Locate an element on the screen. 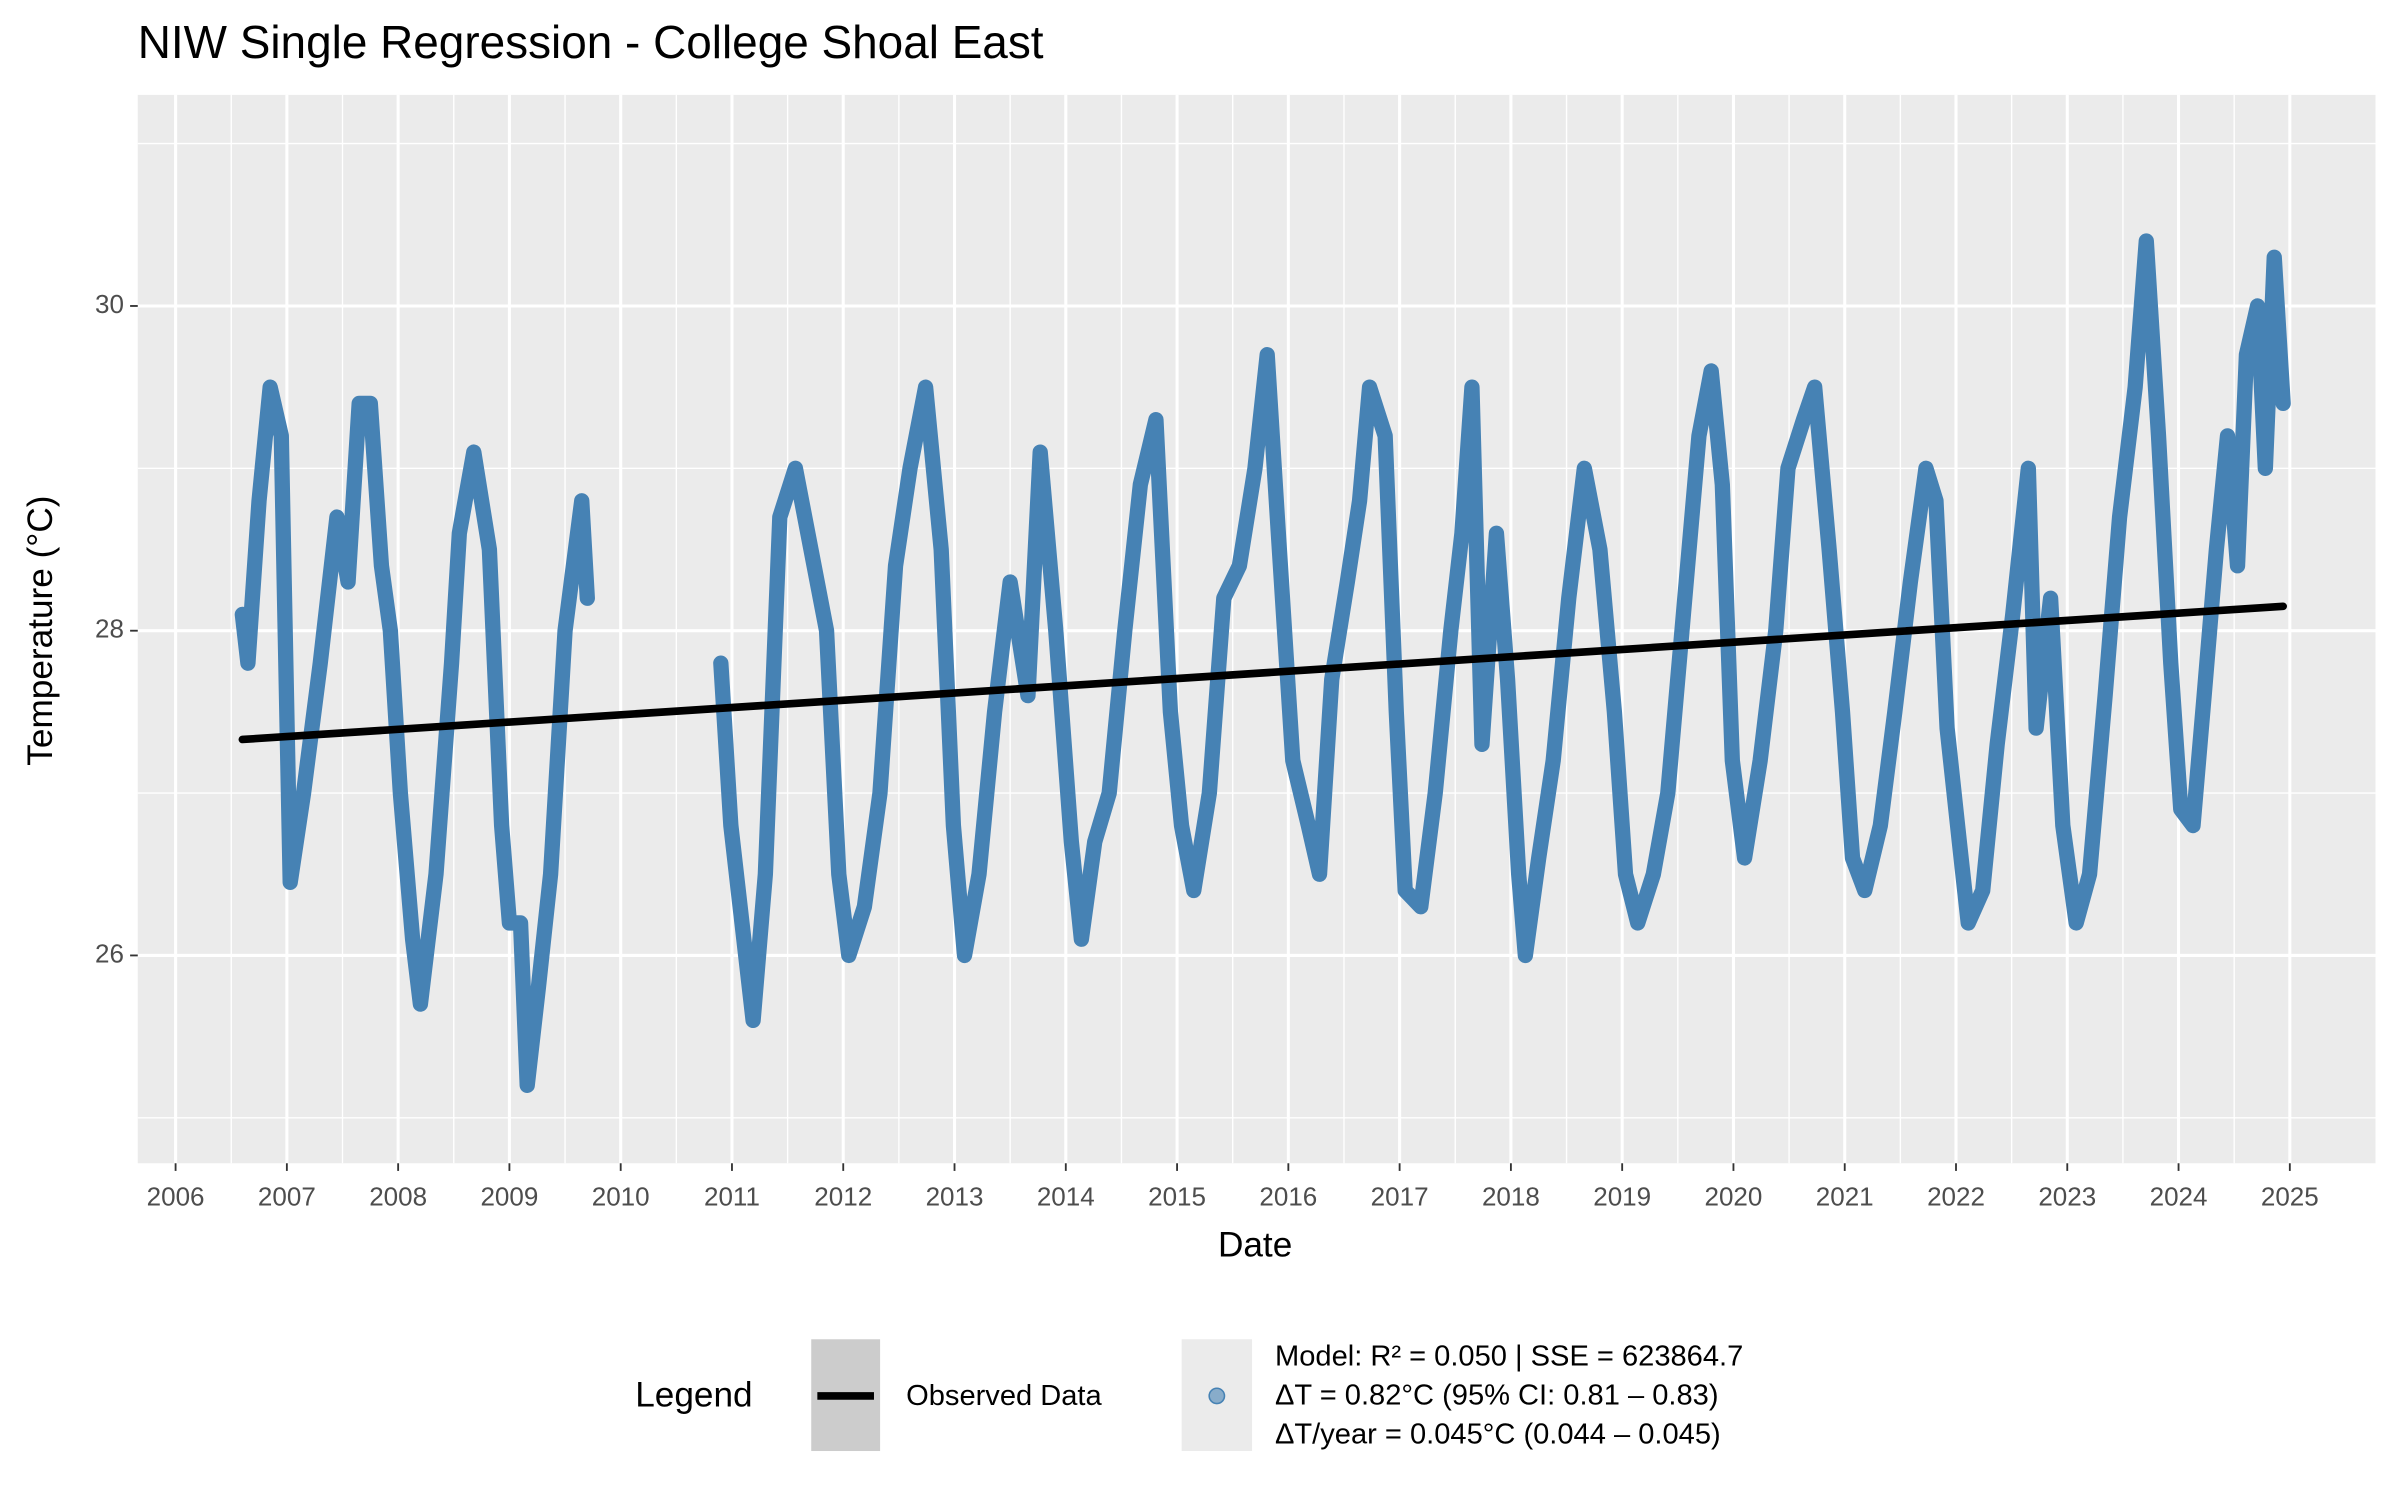 Image resolution: width=2400 pixels, height=1500 pixels. x-tick-label: 2010 is located at coordinates (621, 1196).